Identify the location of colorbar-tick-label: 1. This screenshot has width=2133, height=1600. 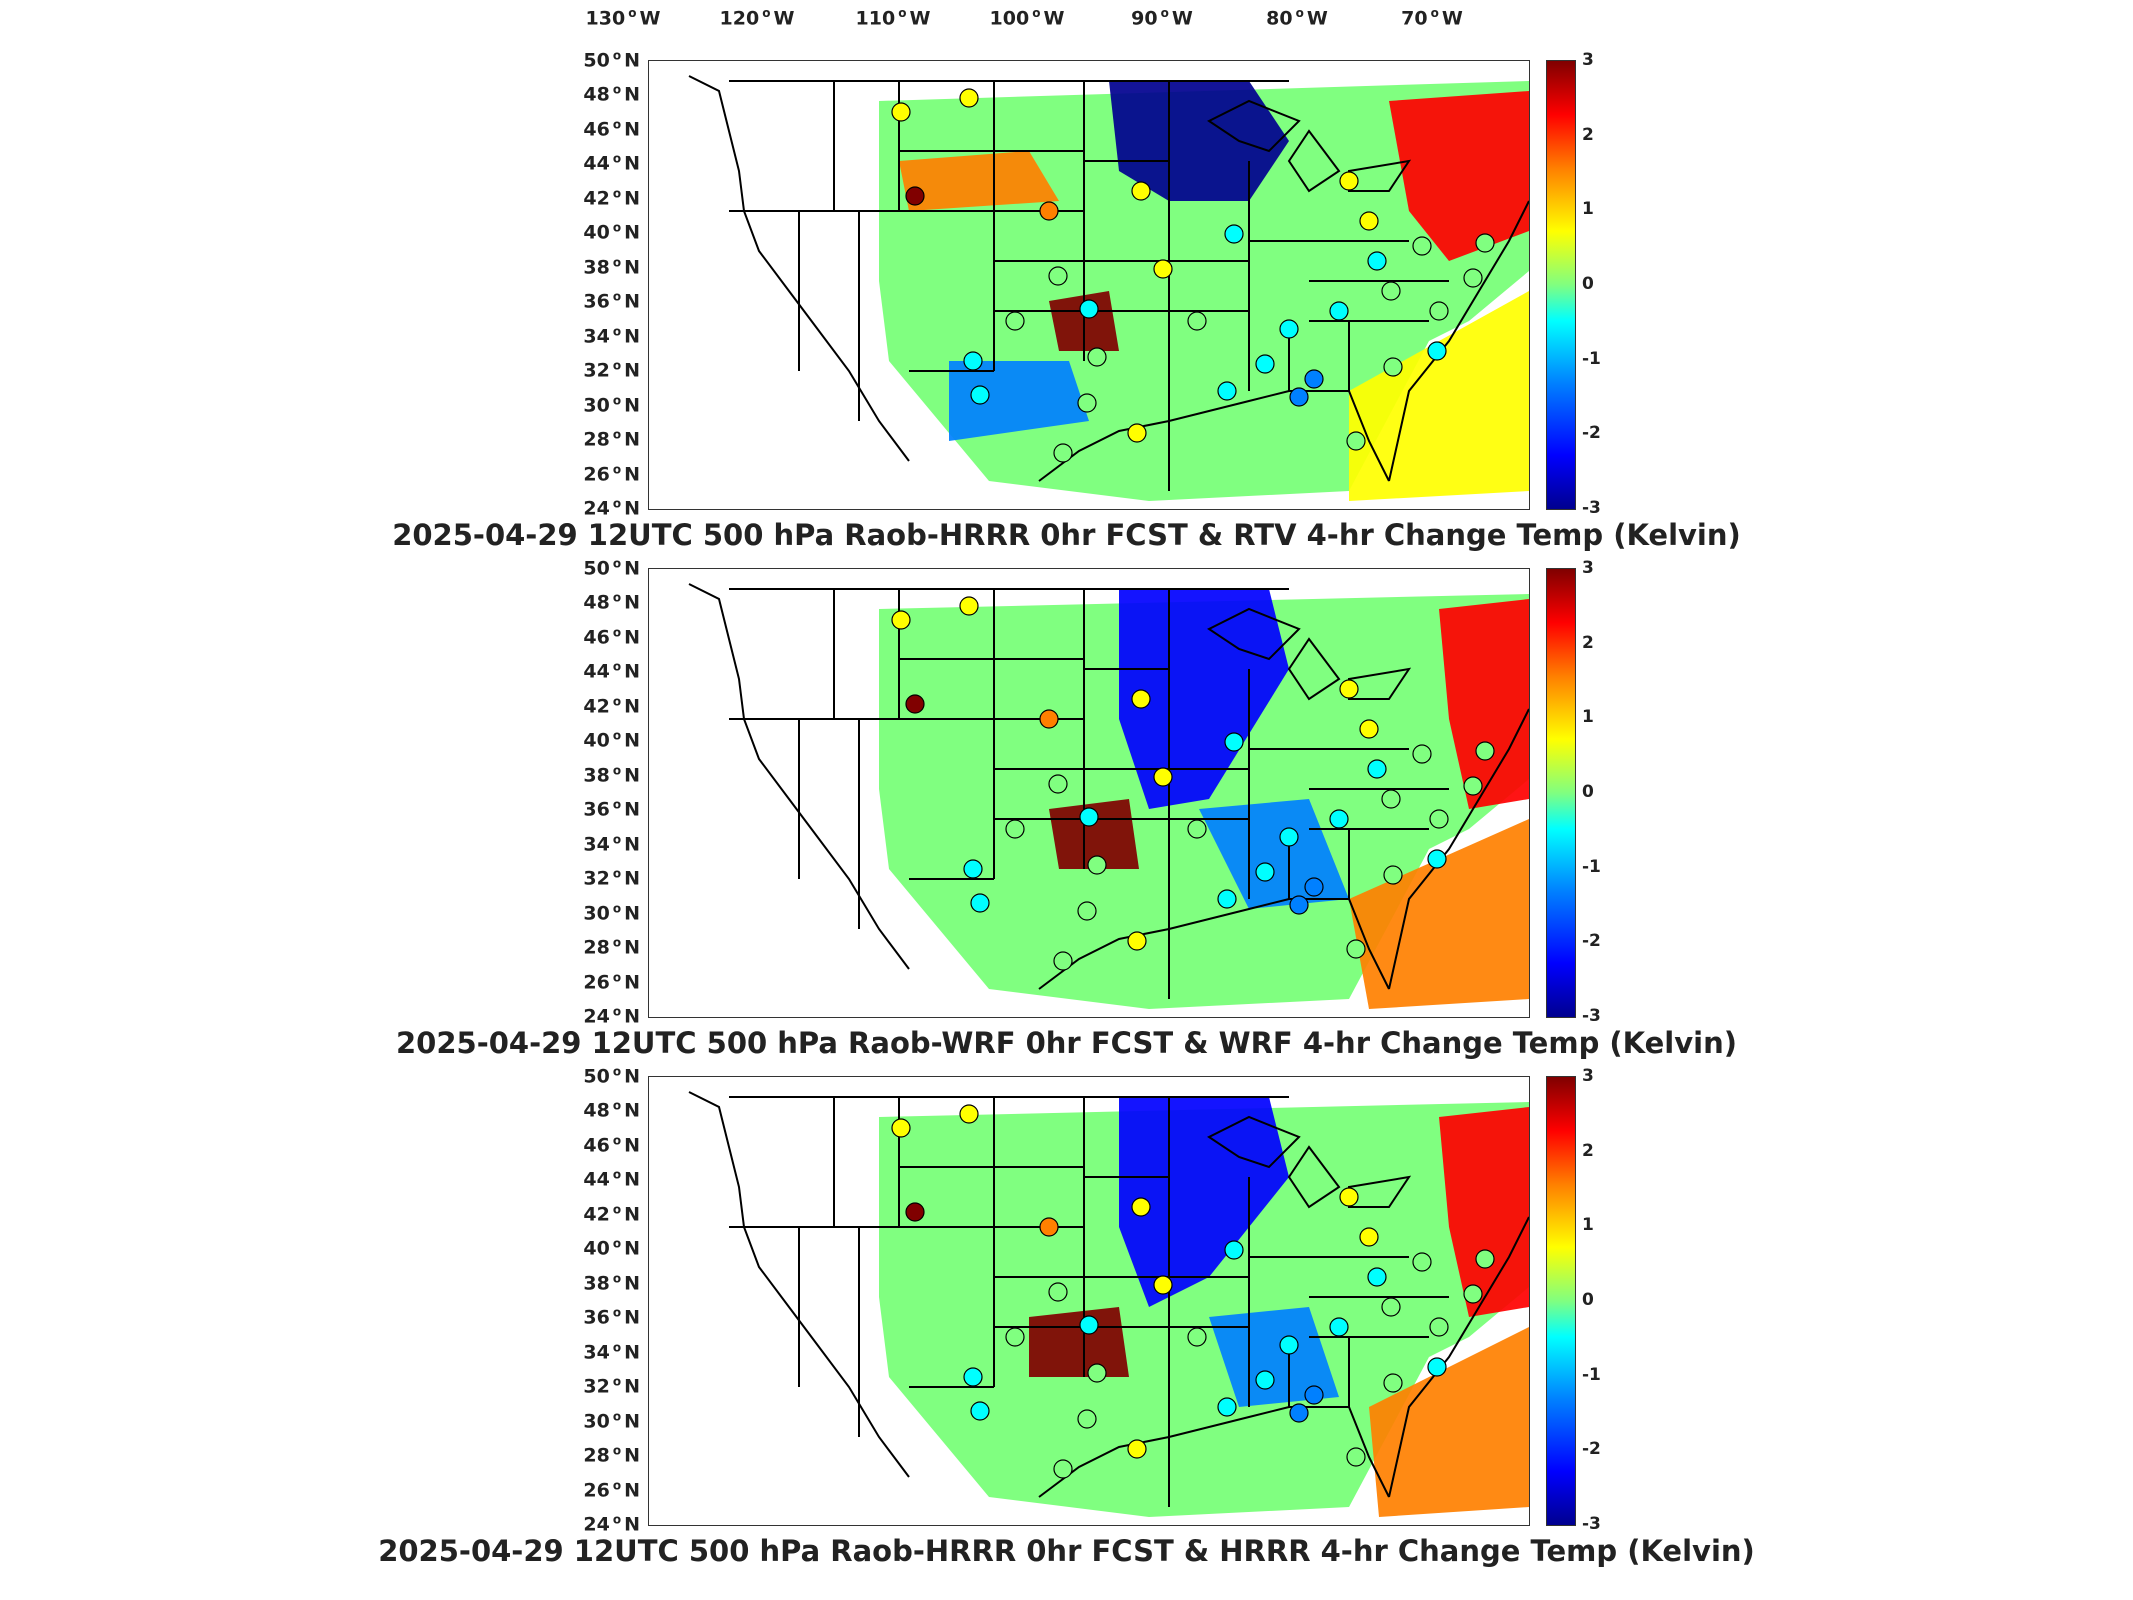
(1588, 209).